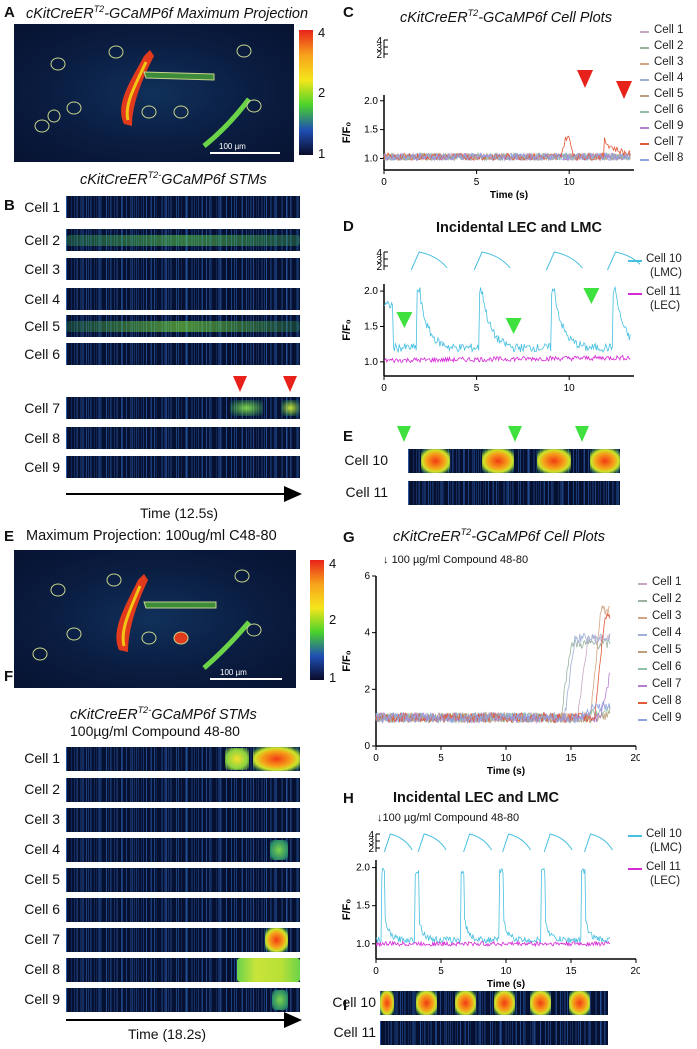 The image size is (697, 1049). Describe the element at coordinates (348, 12) in the screenshot. I see `panel-letter-c: C` at that location.